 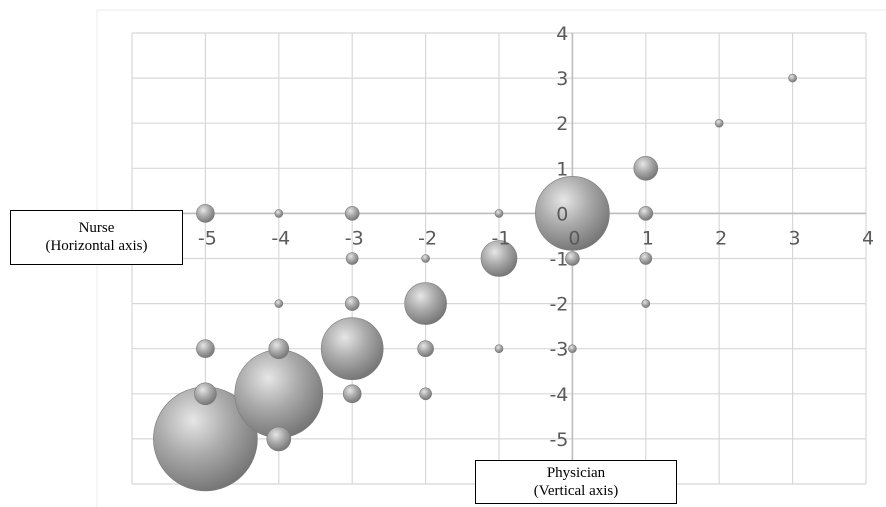 What do you see at coordinates (868, 238) in the screenshot?
I see `x-tick-label: 4` at bounding box center [868, 238].